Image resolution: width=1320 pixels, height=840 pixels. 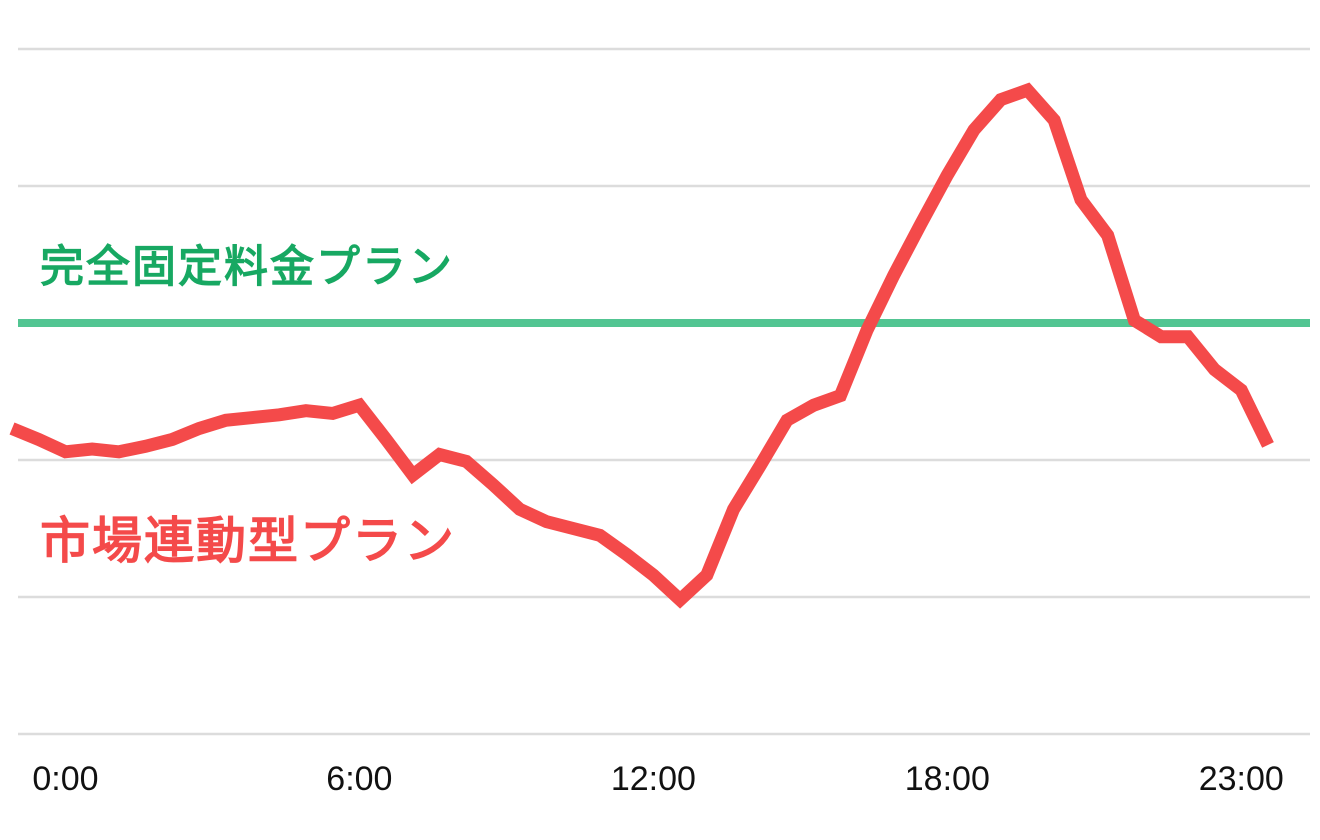 What do you see at coordinates (653, 779) in the screenshot?
I see `x-tick-label: 12:00` at bounding box center [653, 779].